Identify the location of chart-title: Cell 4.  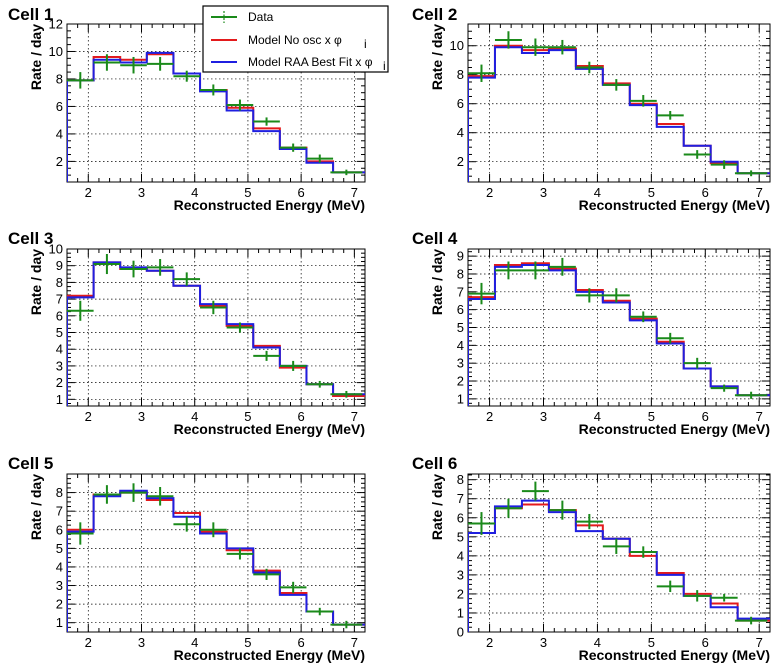
(435, 238).